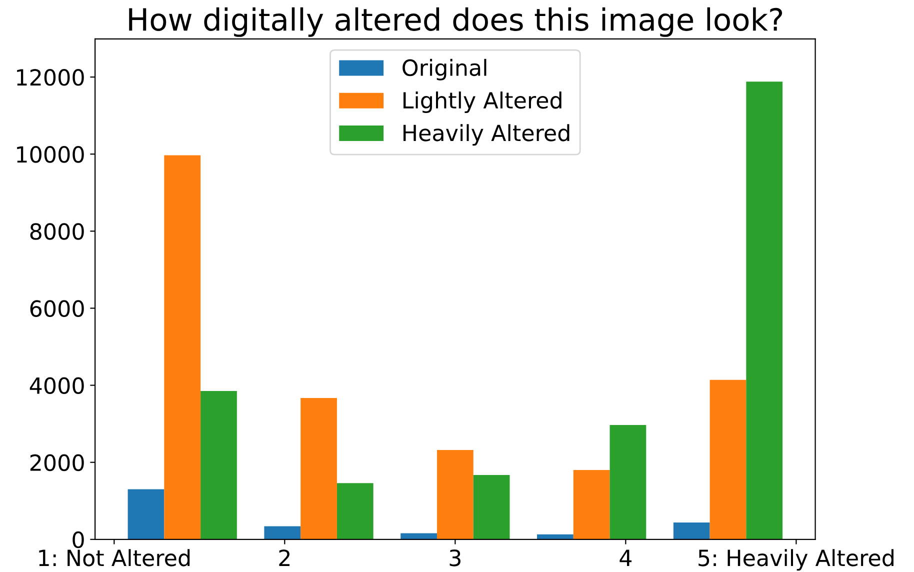 The width and height of the screenshot is (914, 572). Describe the element at coordinates (796, 560) in the screenshot. I see `x-tick-label: 5: Heavily Altered` at that location.